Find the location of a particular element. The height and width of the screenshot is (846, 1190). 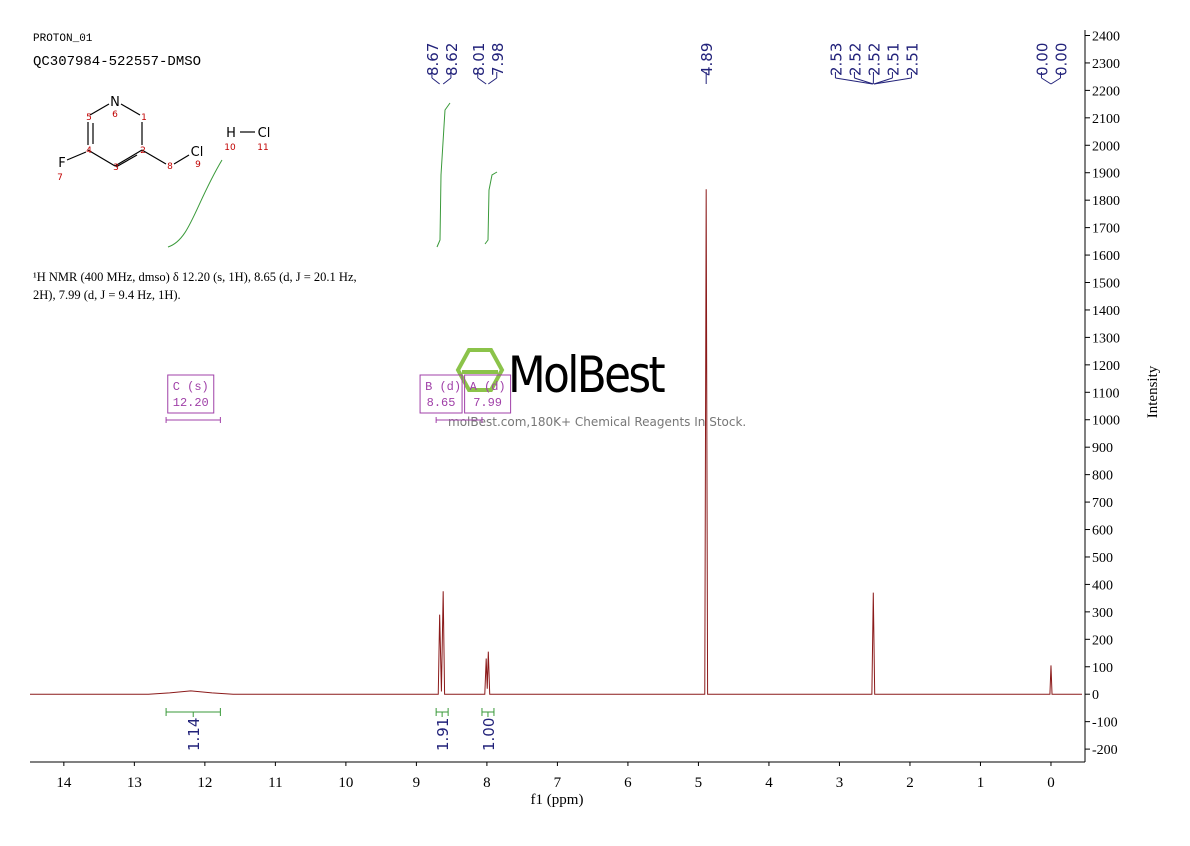

integral-value: 1.91 is located at coordinates (443, 734).